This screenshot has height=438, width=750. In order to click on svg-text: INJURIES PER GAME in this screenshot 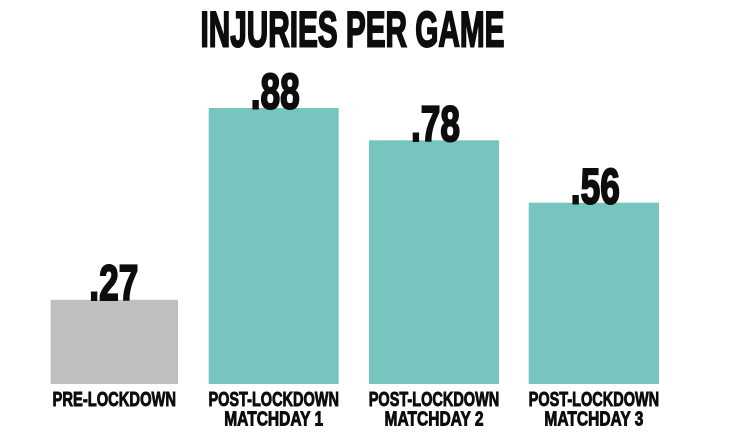, I will do `click(353, 28)`.